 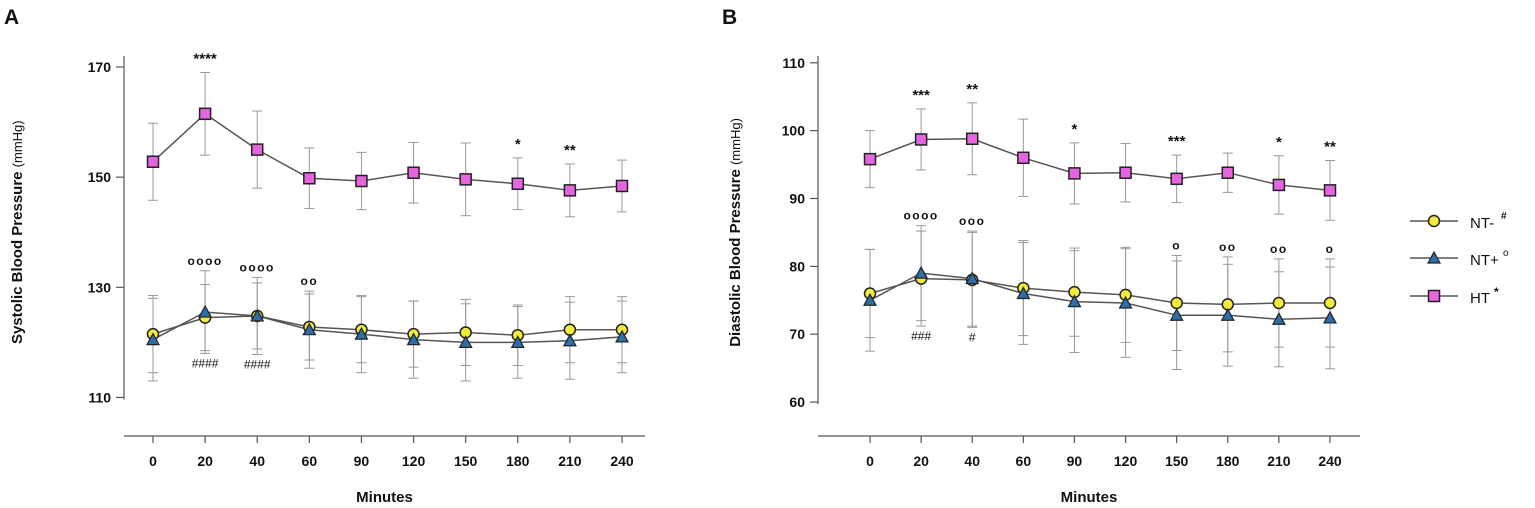 What do you see at coordinates (518, 461) in the screenshot?
I see `panel-a-x-tick-label: 180` at bounding box center [518, 461].